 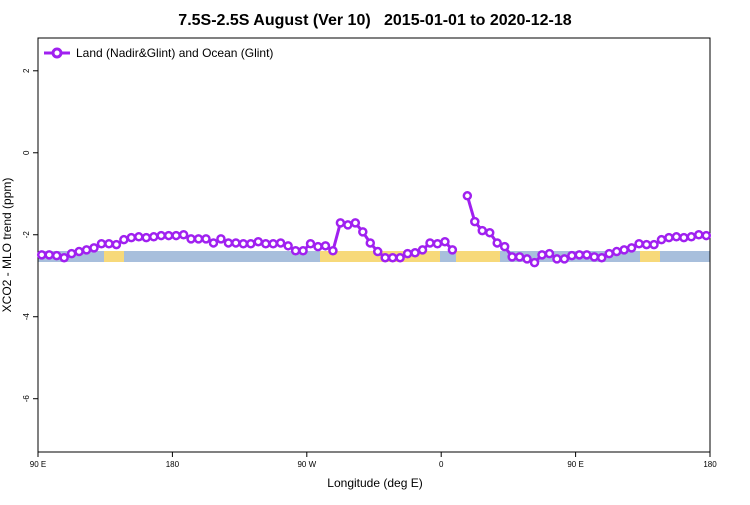 I want to click on y-axis-label: XCO2 - MLO trend (ppm), so click(x=7, y=245).